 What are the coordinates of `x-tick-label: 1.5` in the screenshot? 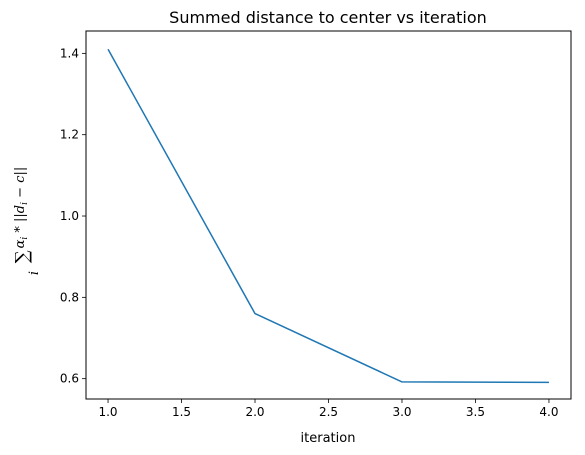 It's located at (181, 412).